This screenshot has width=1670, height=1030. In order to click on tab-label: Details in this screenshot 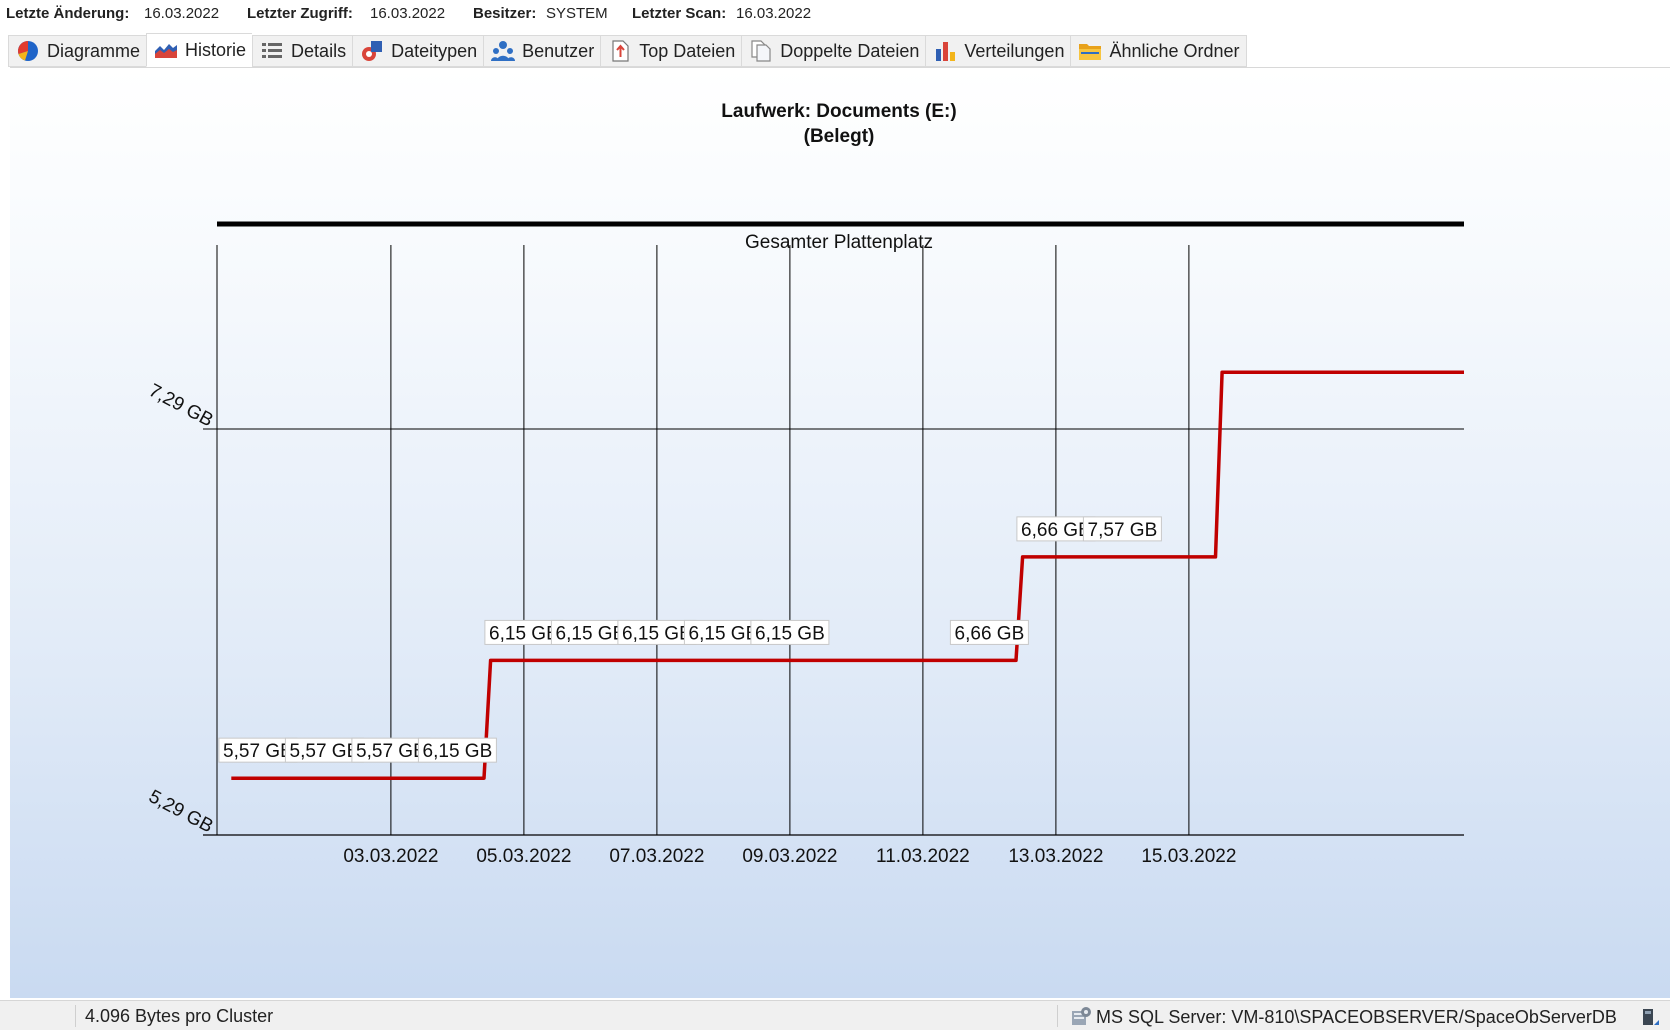, I will do `click(319, 50)`.